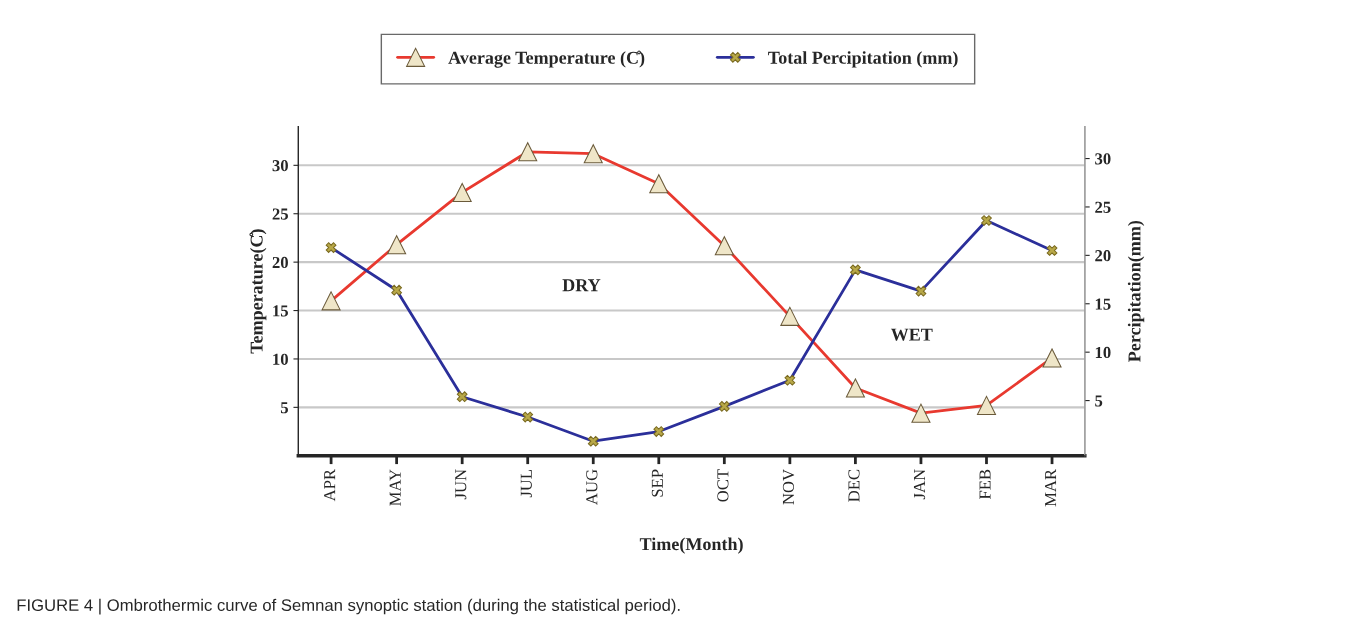 The image size is (1356, 633). I want to click on x-tick-label: MAY, so click(395, 487).